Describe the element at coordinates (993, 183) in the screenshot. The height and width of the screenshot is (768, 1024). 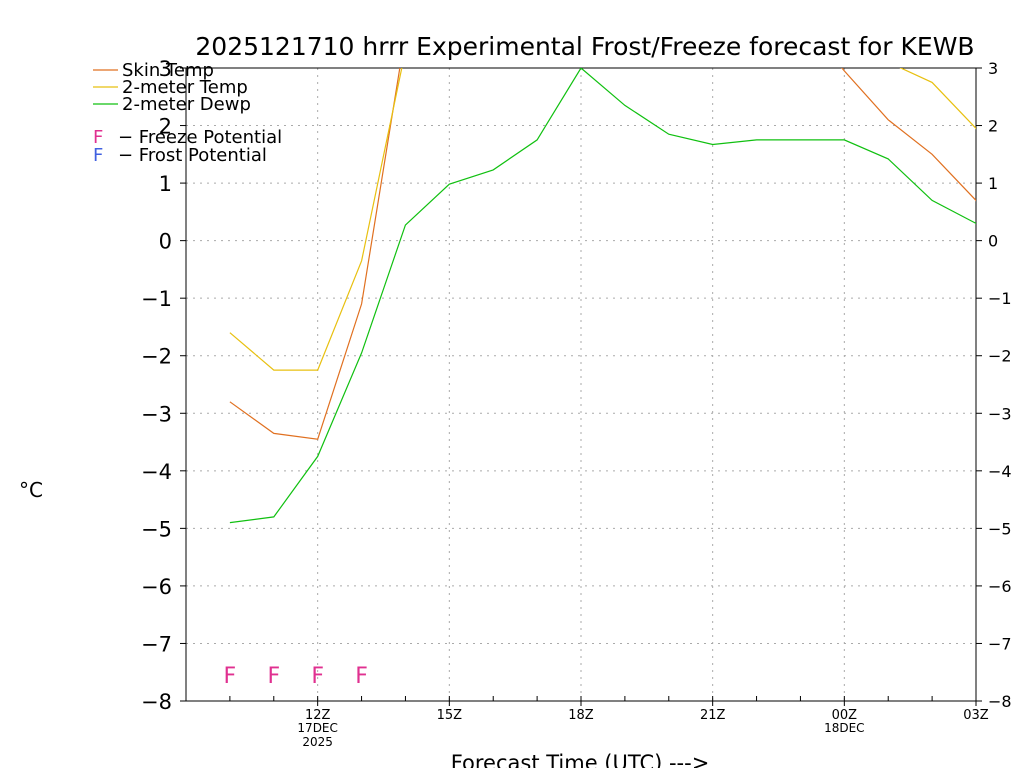
I see `y-tick-label-right: 1` at that location.